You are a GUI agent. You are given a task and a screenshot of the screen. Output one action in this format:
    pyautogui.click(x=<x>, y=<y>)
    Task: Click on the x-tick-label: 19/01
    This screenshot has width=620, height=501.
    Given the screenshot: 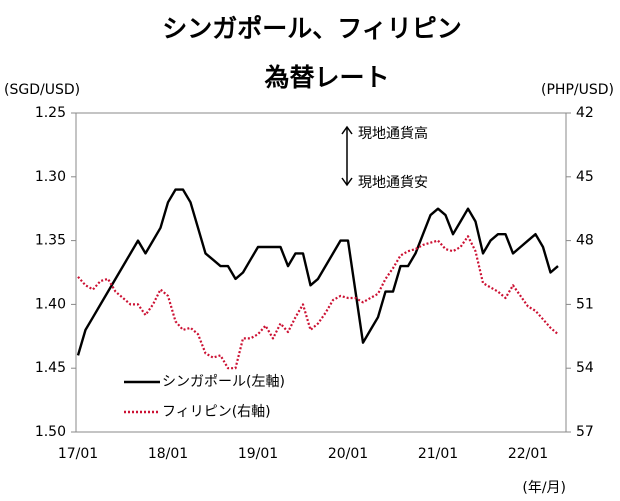 What is the action you would take?
    pyautogui.click(x=258, y=454)
    